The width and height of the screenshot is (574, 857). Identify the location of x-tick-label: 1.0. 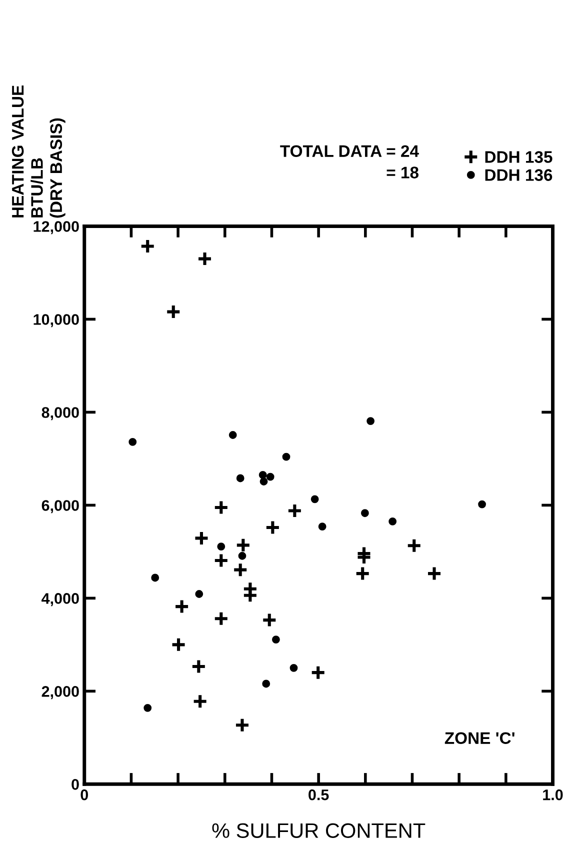
(553, 794).